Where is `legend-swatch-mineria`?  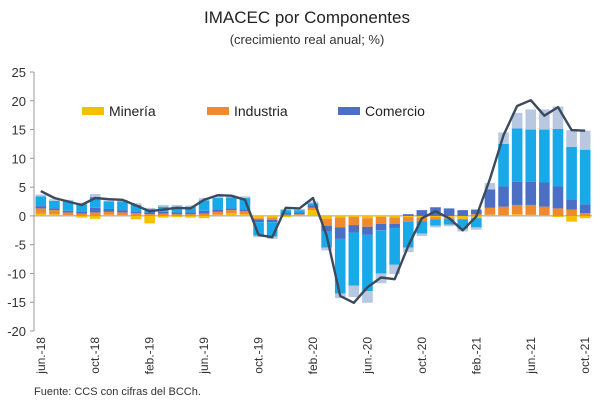 legend-swatch-mineria is located at coordinates (93, 111).